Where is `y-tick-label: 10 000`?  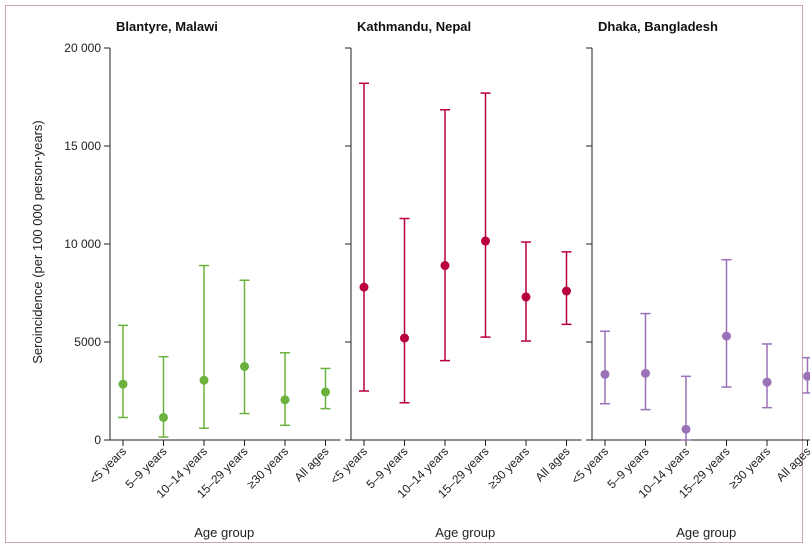
y-tick-label: 10 000 is located at coordinates (82, 244).